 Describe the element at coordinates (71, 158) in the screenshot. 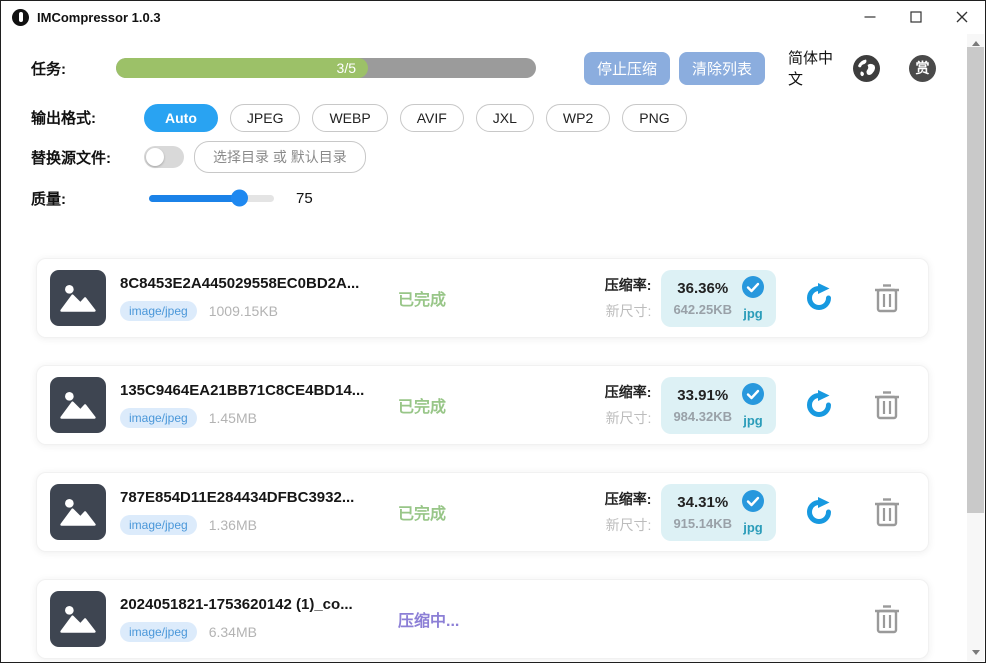

I see `replace-source-label: 替换源文件:` at that location.